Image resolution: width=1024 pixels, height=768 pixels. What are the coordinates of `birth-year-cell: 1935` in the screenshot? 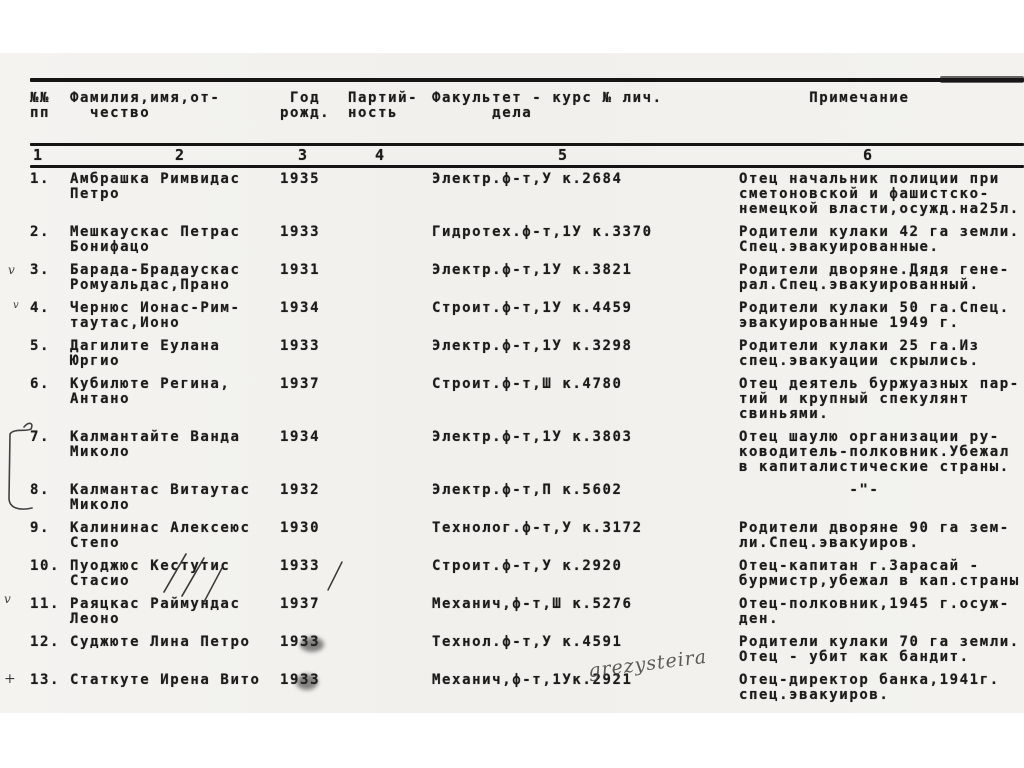 It's located at (300, 179).